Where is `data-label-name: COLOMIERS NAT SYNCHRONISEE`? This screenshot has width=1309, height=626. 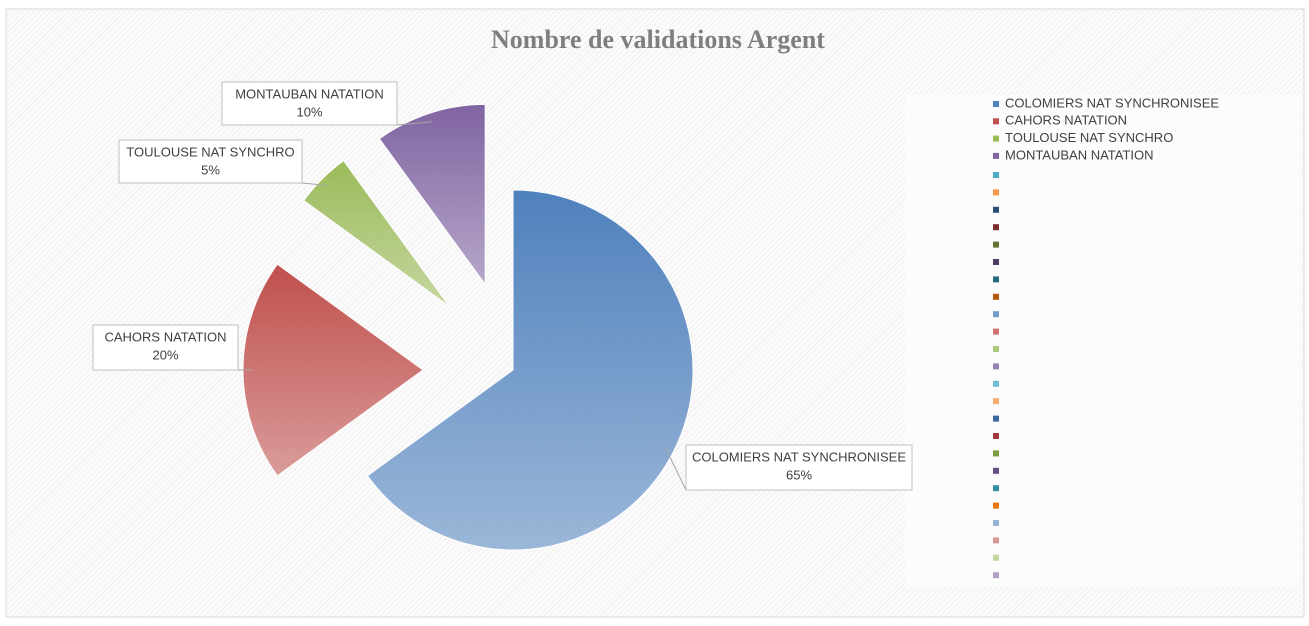 data-label-name: COLOMIERS NAT SYNCHRONISEE is located at coordinates (799, 456).